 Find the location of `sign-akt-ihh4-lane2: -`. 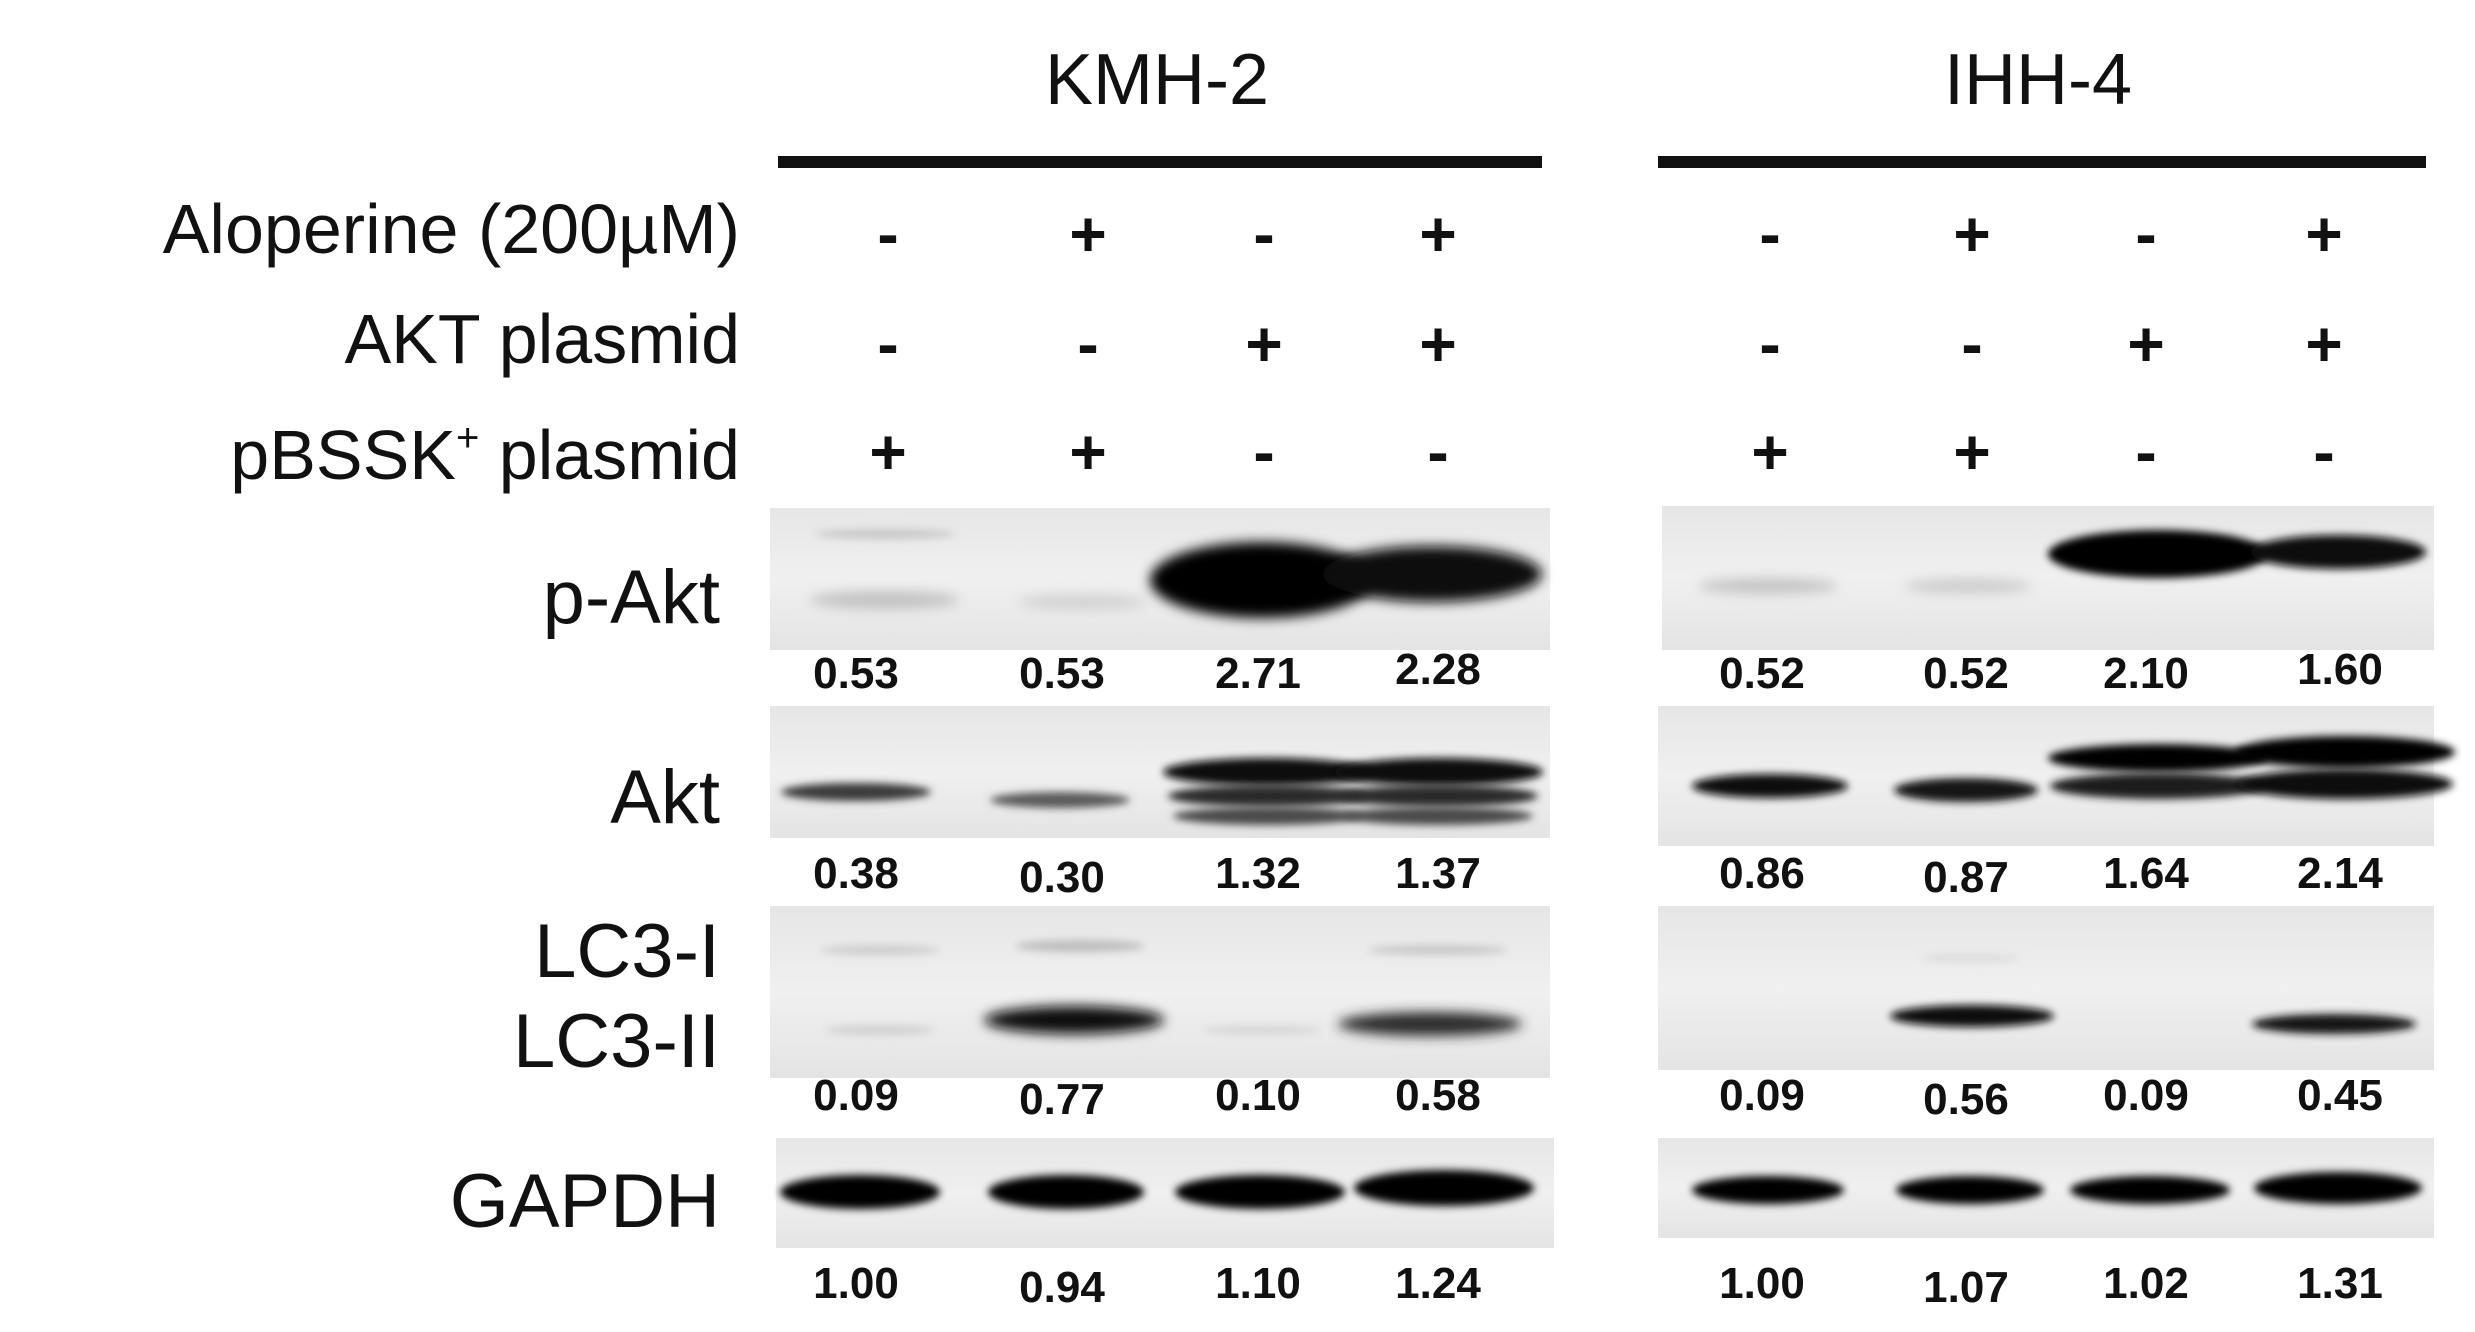

sign-akt-ihh4-lane2: - is located at coordinates (1972, 344).